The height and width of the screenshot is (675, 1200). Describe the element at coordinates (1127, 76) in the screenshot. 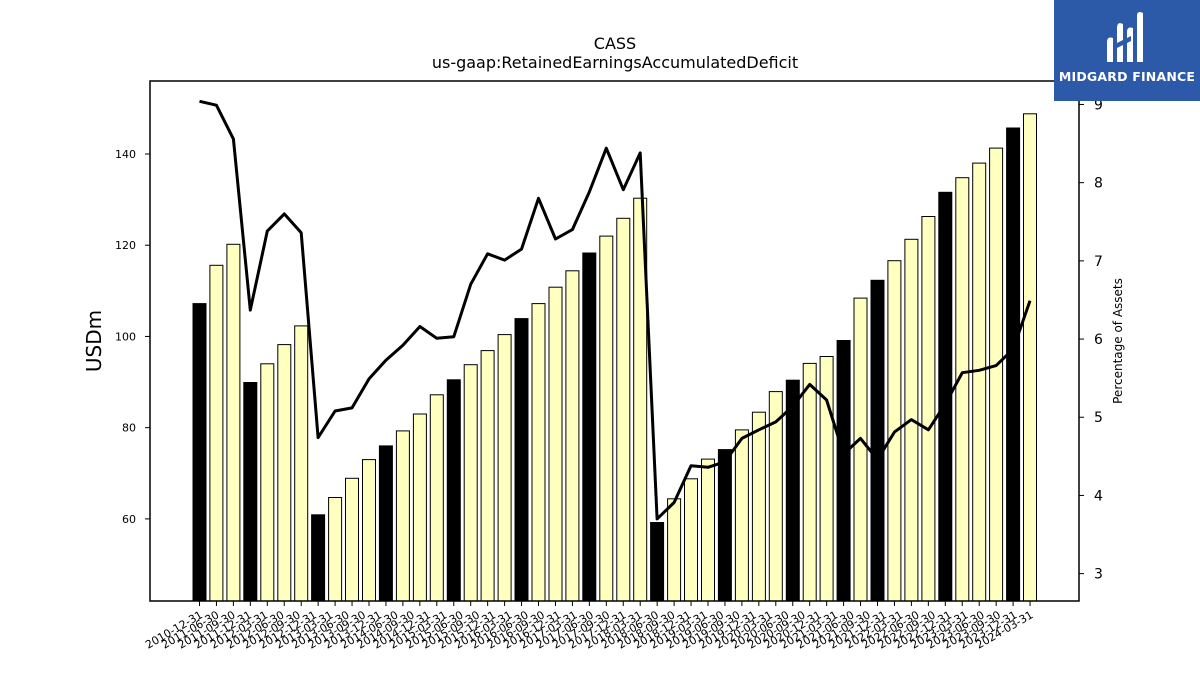

I see `logo-text: MIDGARD FINANCE` at that location.